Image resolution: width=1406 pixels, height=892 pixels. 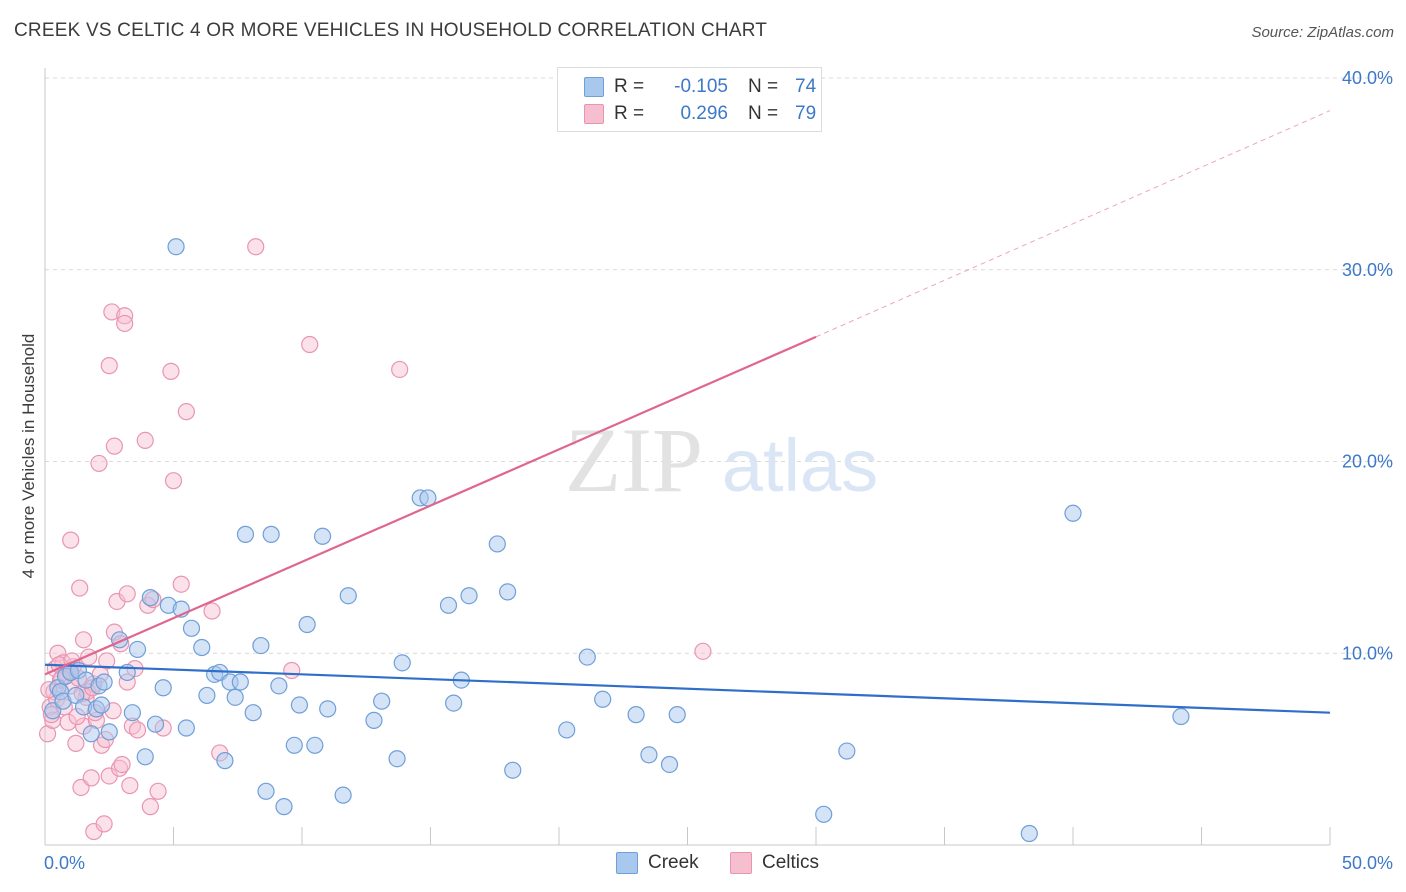 I want to click on watermark-zip: ZIP, so click(x=634, y=460).